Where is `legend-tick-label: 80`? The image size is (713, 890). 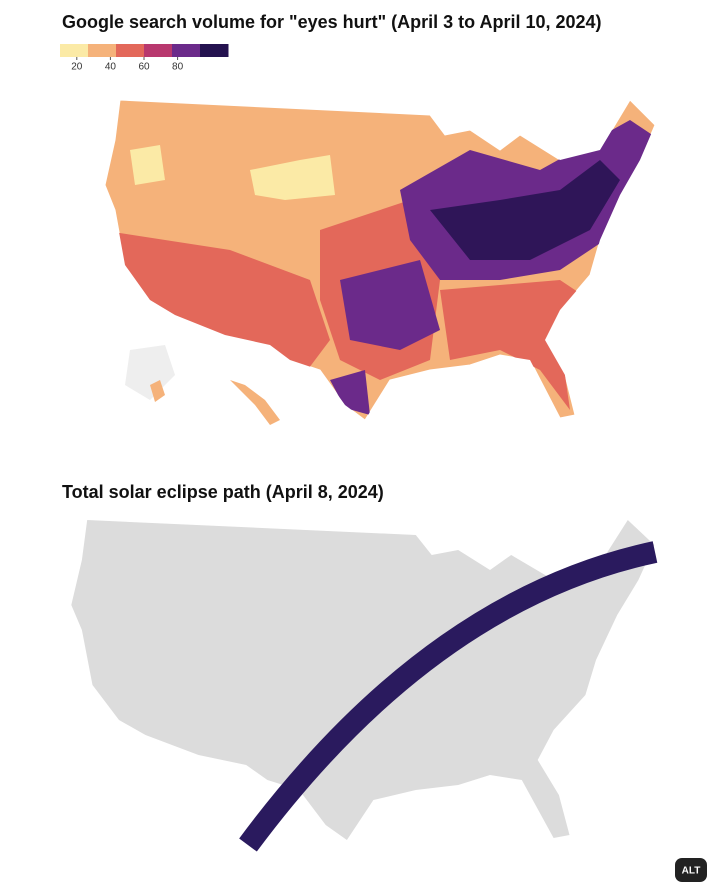
legend-tick-label: 80 is located at coordinates (178, 67).